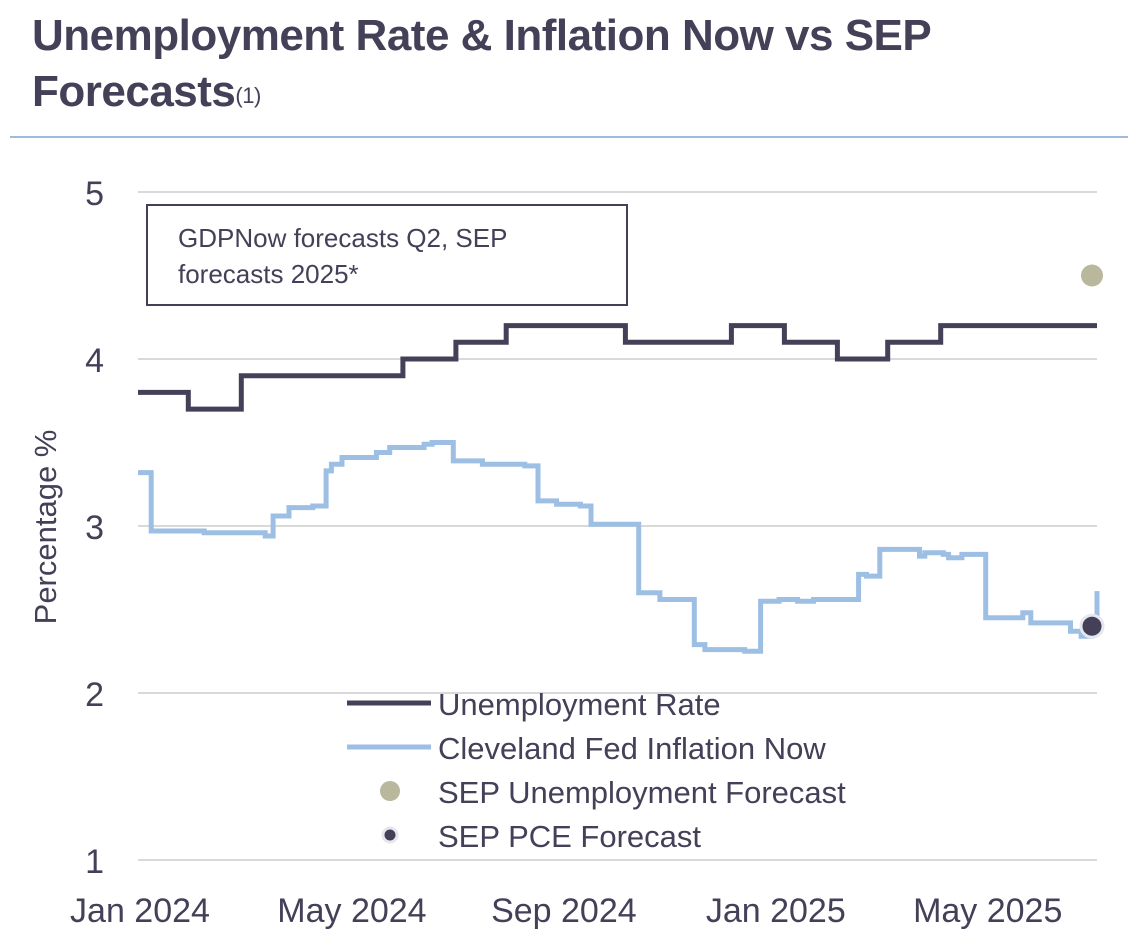  I want to click on y-axis-tick-labels: 1 2 3 4 5, so click(94, 528).